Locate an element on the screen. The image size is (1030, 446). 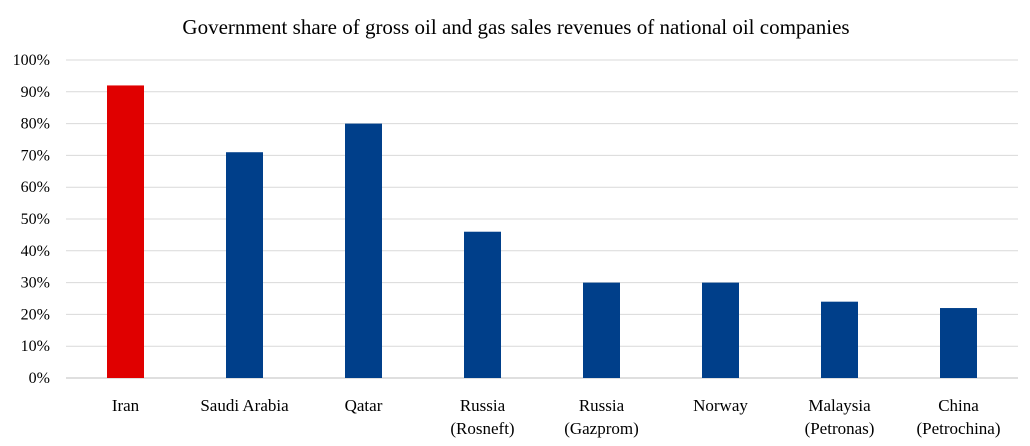
x-tick-label: (Rosneft) is located at coordinates (482, 428).